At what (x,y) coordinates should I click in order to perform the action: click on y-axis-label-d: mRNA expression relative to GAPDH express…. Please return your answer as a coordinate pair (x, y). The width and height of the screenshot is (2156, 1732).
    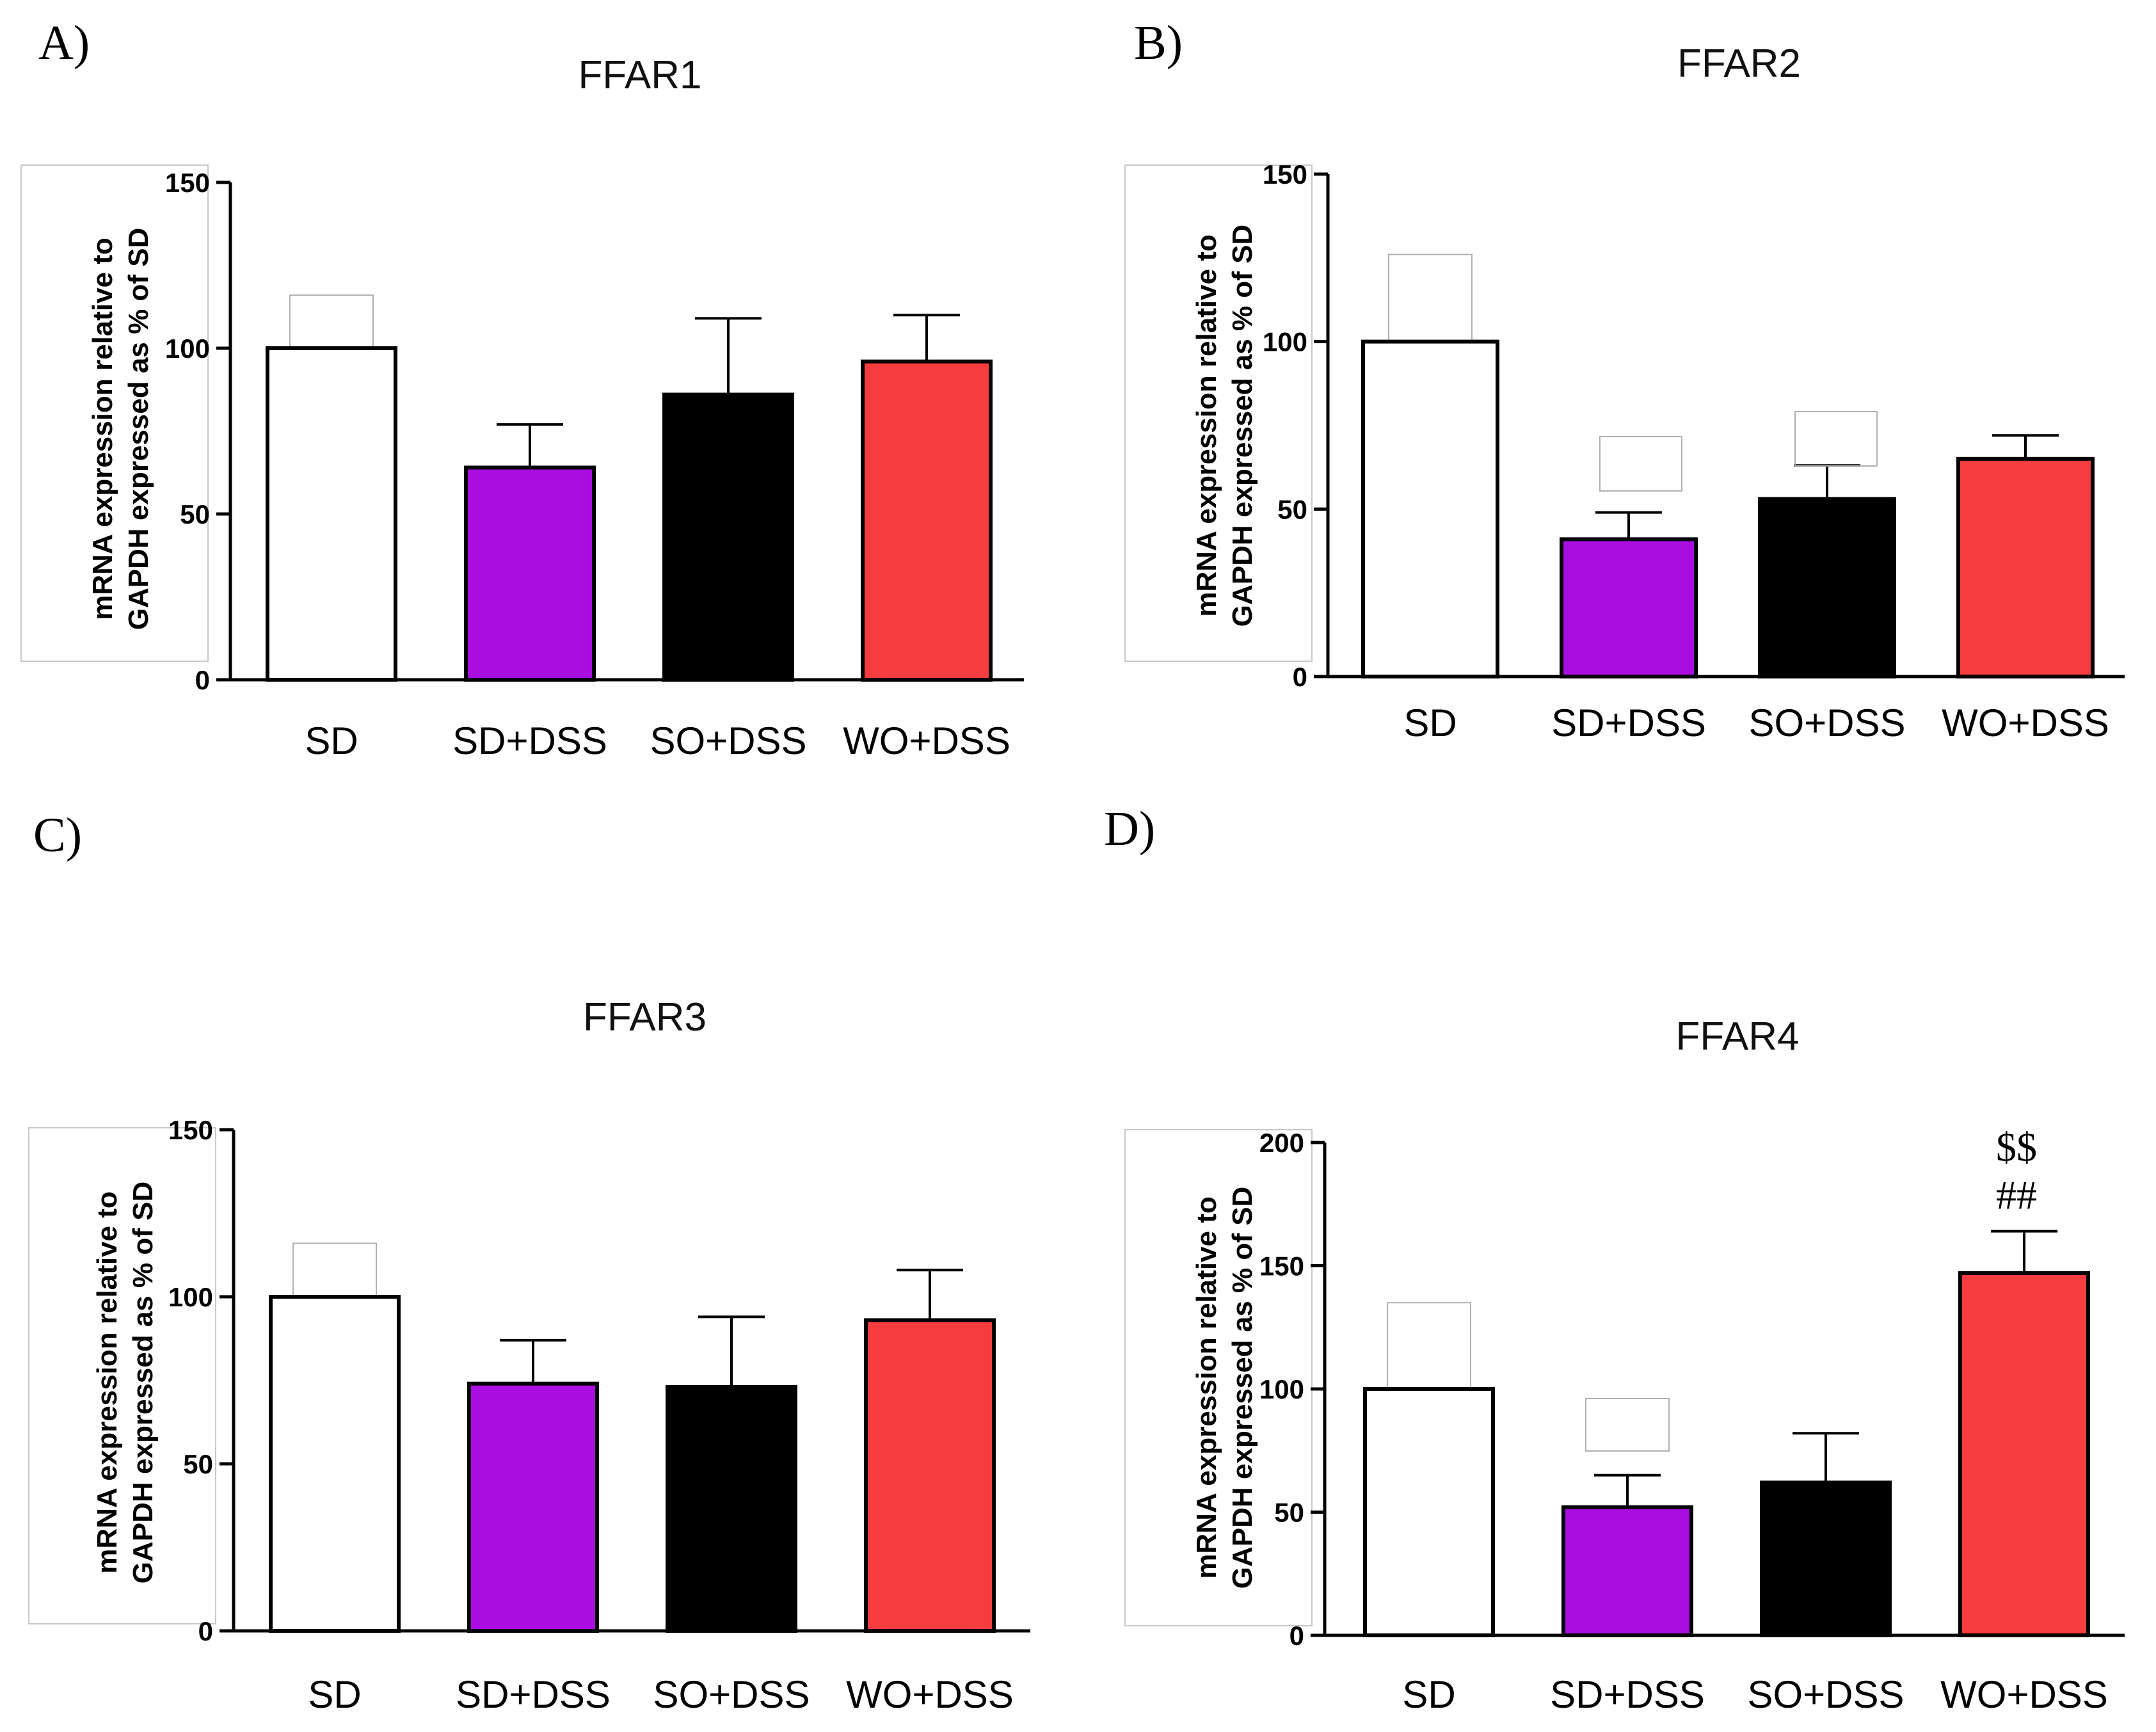
    Looking at the image, I should click on (1224, 1388).